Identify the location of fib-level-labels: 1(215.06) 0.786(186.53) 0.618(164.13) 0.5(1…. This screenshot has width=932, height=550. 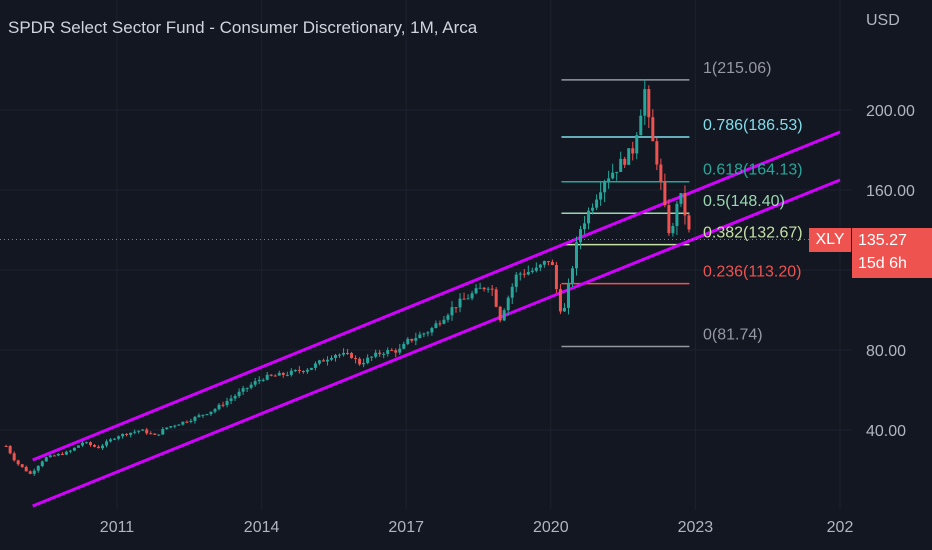
(753, 202).